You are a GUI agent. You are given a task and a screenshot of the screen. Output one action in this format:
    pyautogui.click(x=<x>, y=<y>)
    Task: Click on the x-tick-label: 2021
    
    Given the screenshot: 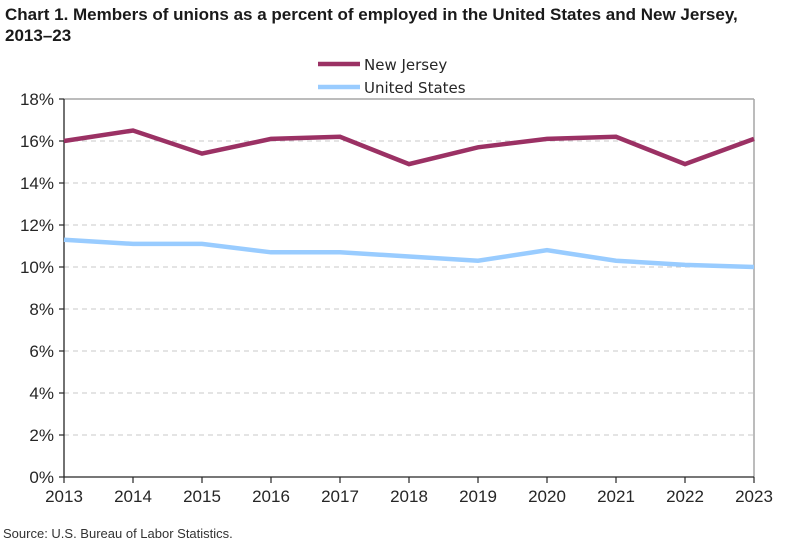 What is the action you would take?
    pyautogui.click(x=616, y=496)
    